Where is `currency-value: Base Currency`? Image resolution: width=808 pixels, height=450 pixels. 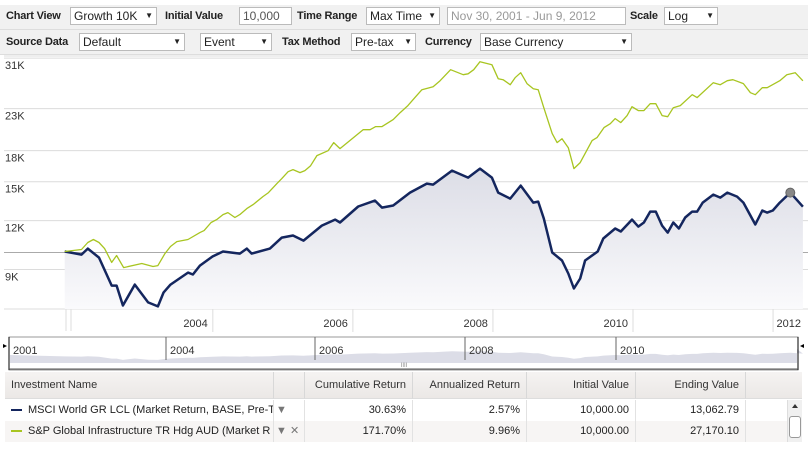
currency-value: Base Currency is located at coordinates (524, 42).